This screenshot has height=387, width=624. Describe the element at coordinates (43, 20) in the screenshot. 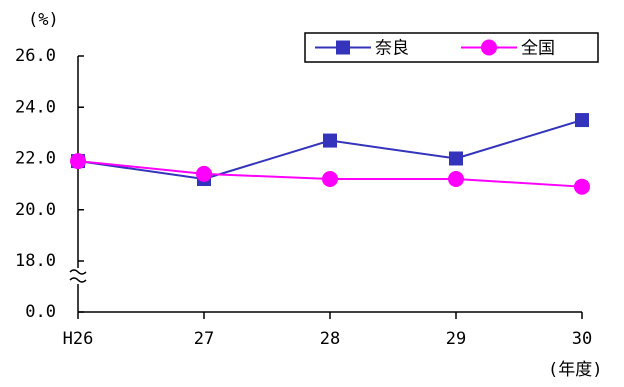

I see `y-unit: (%)` at that location.